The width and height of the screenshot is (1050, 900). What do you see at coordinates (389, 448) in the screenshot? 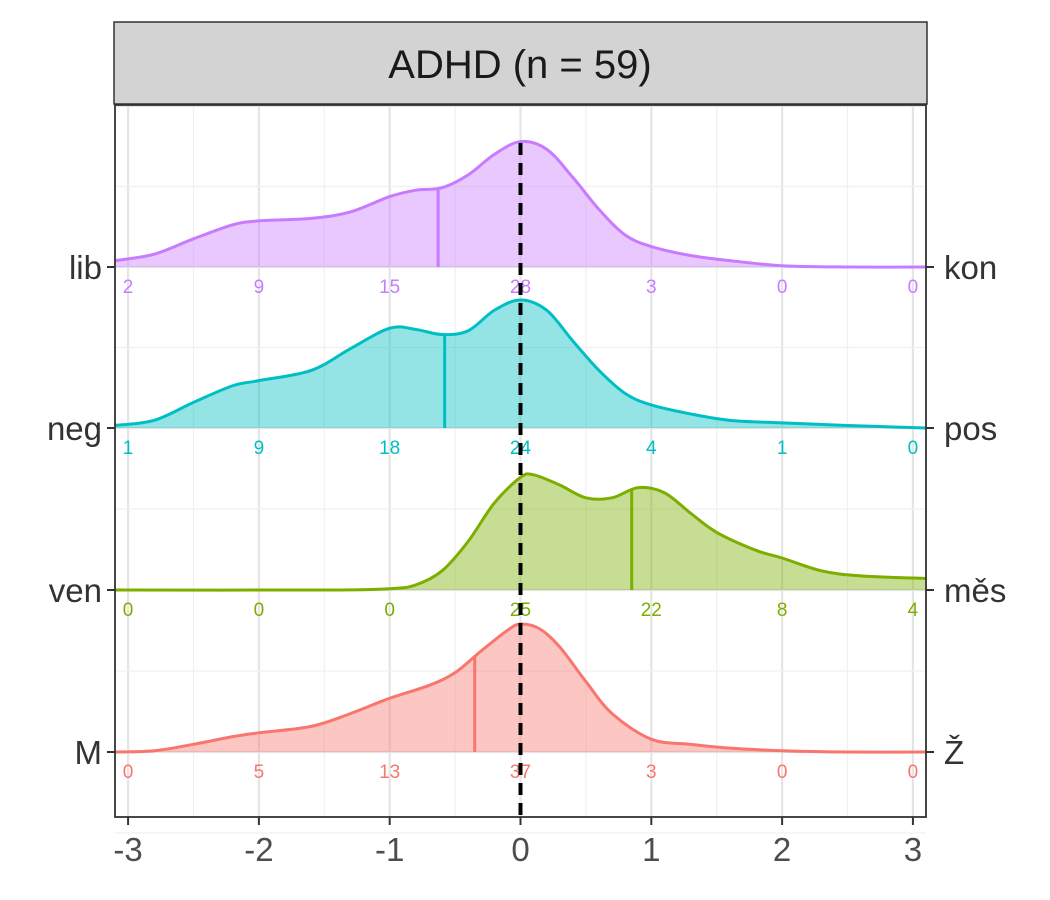
I see `count-label: 18` at bounding box center [389, 448].